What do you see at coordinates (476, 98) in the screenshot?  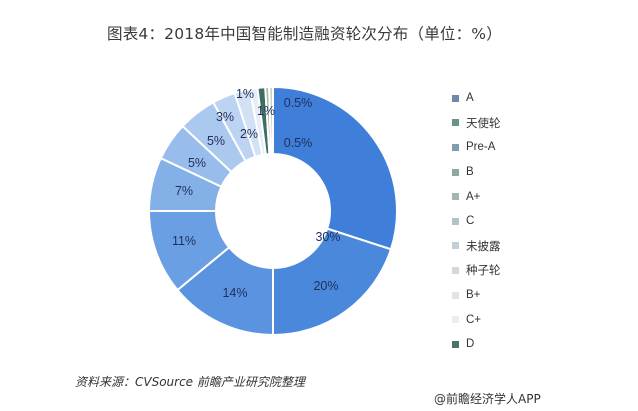 I see `legend-item: A` at bounding box center [476, 98].